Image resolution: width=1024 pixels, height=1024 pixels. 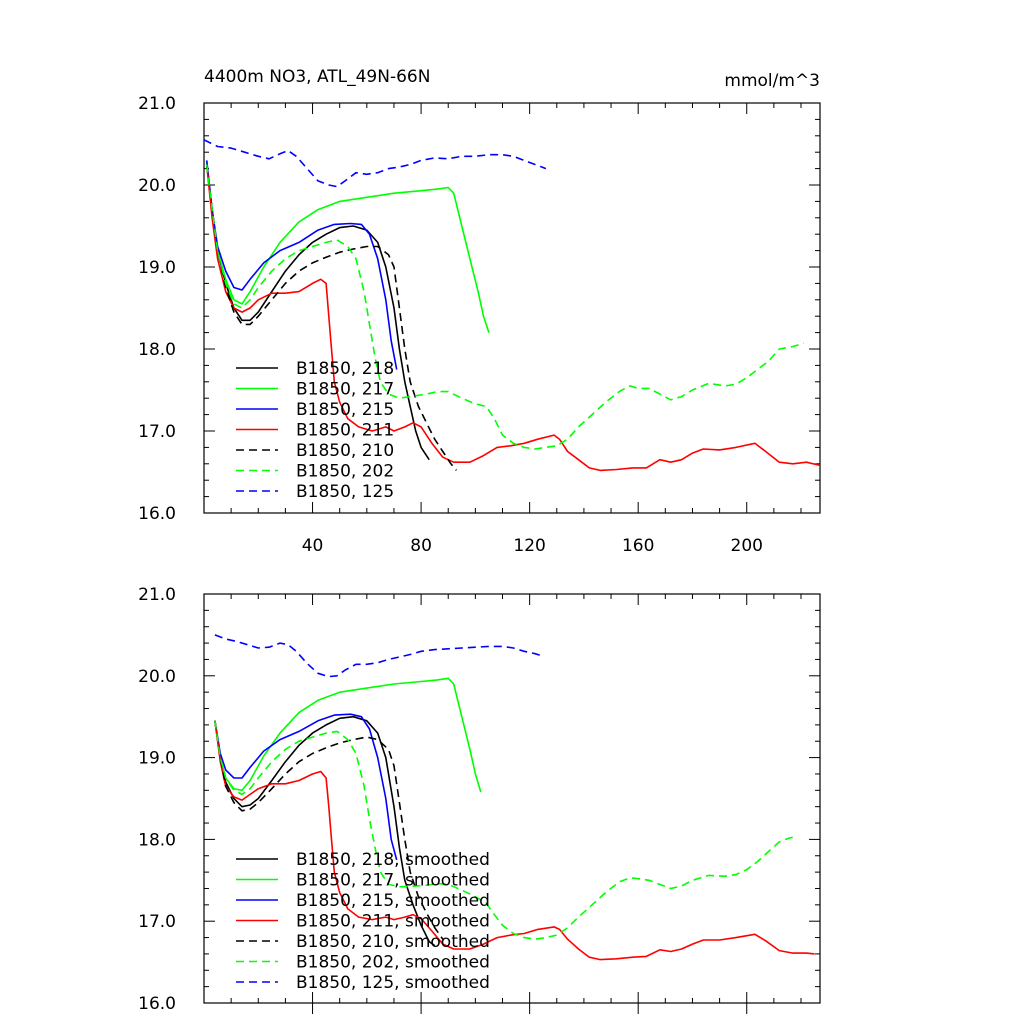 What do you see at coordinates (345, 472) in the screenshot?
I see `legend-label: B1850, 202` at bounding box center [345, 472].